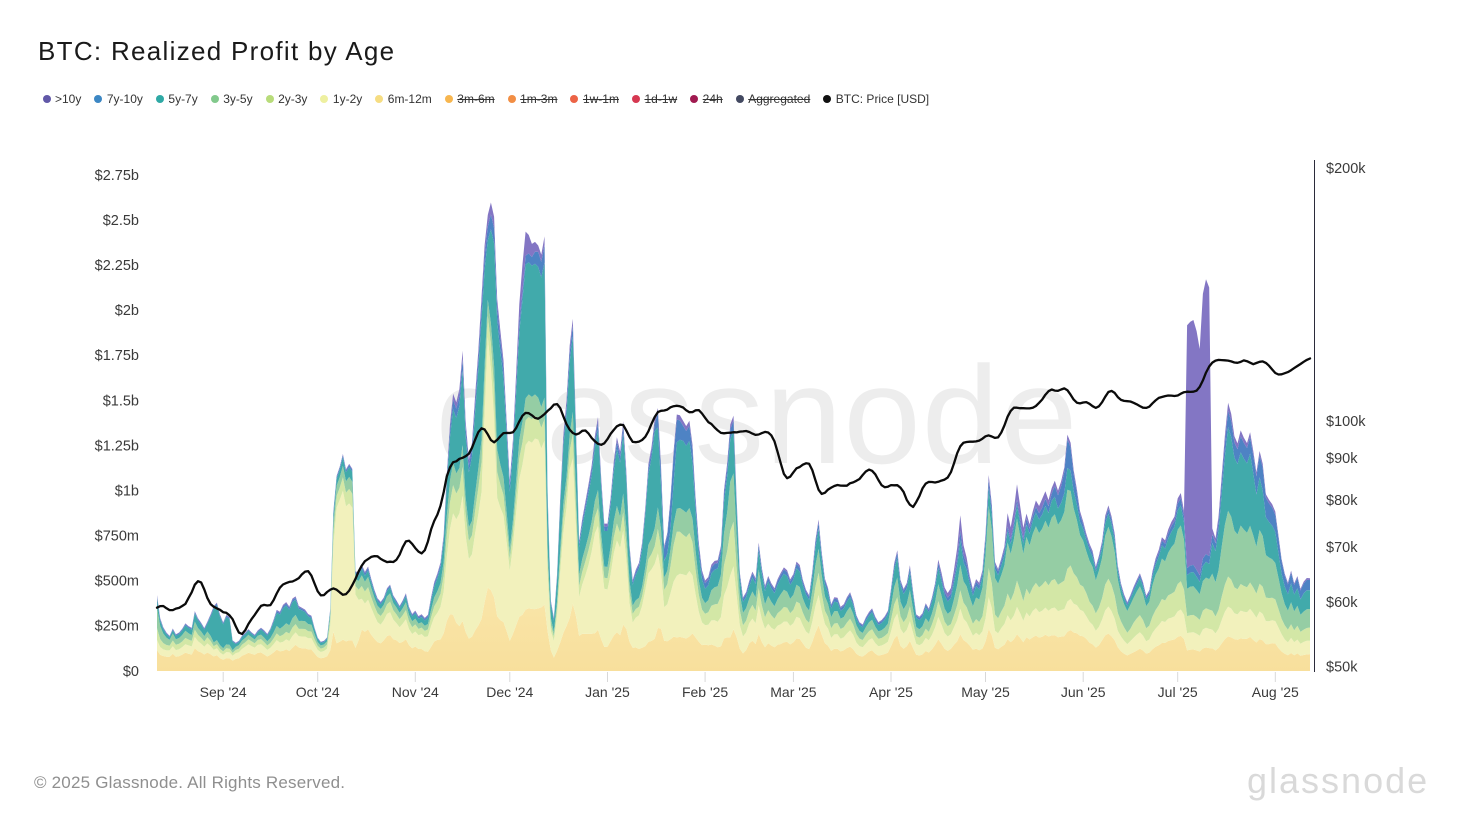 The width and height of the screenshot is (1465, 830). What do you see at coordinates (985, 692) in the screenshot?
I see `svg-text: May '25` at bounding box center [985, 692].